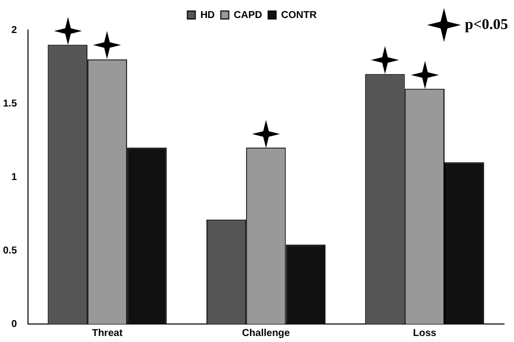  I want to click on x-tick-label: Loss, so click(424, 333).